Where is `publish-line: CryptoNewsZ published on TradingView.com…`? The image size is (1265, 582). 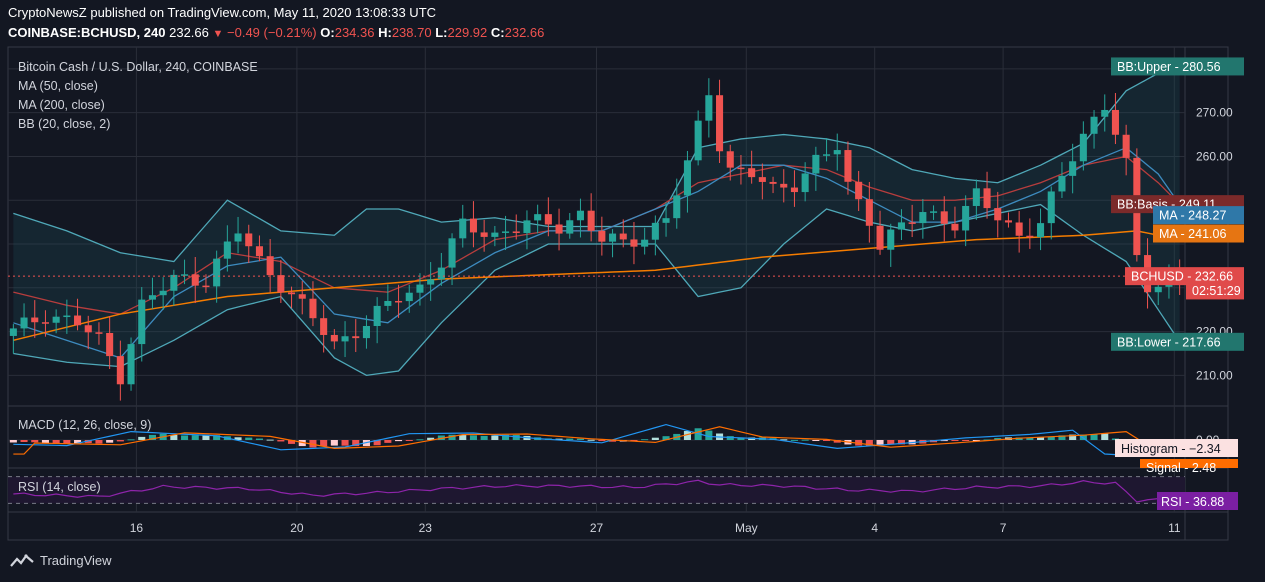
publish-line: CryptoNewsZ published on TradingView.com… is located at coordinates (222, 12).